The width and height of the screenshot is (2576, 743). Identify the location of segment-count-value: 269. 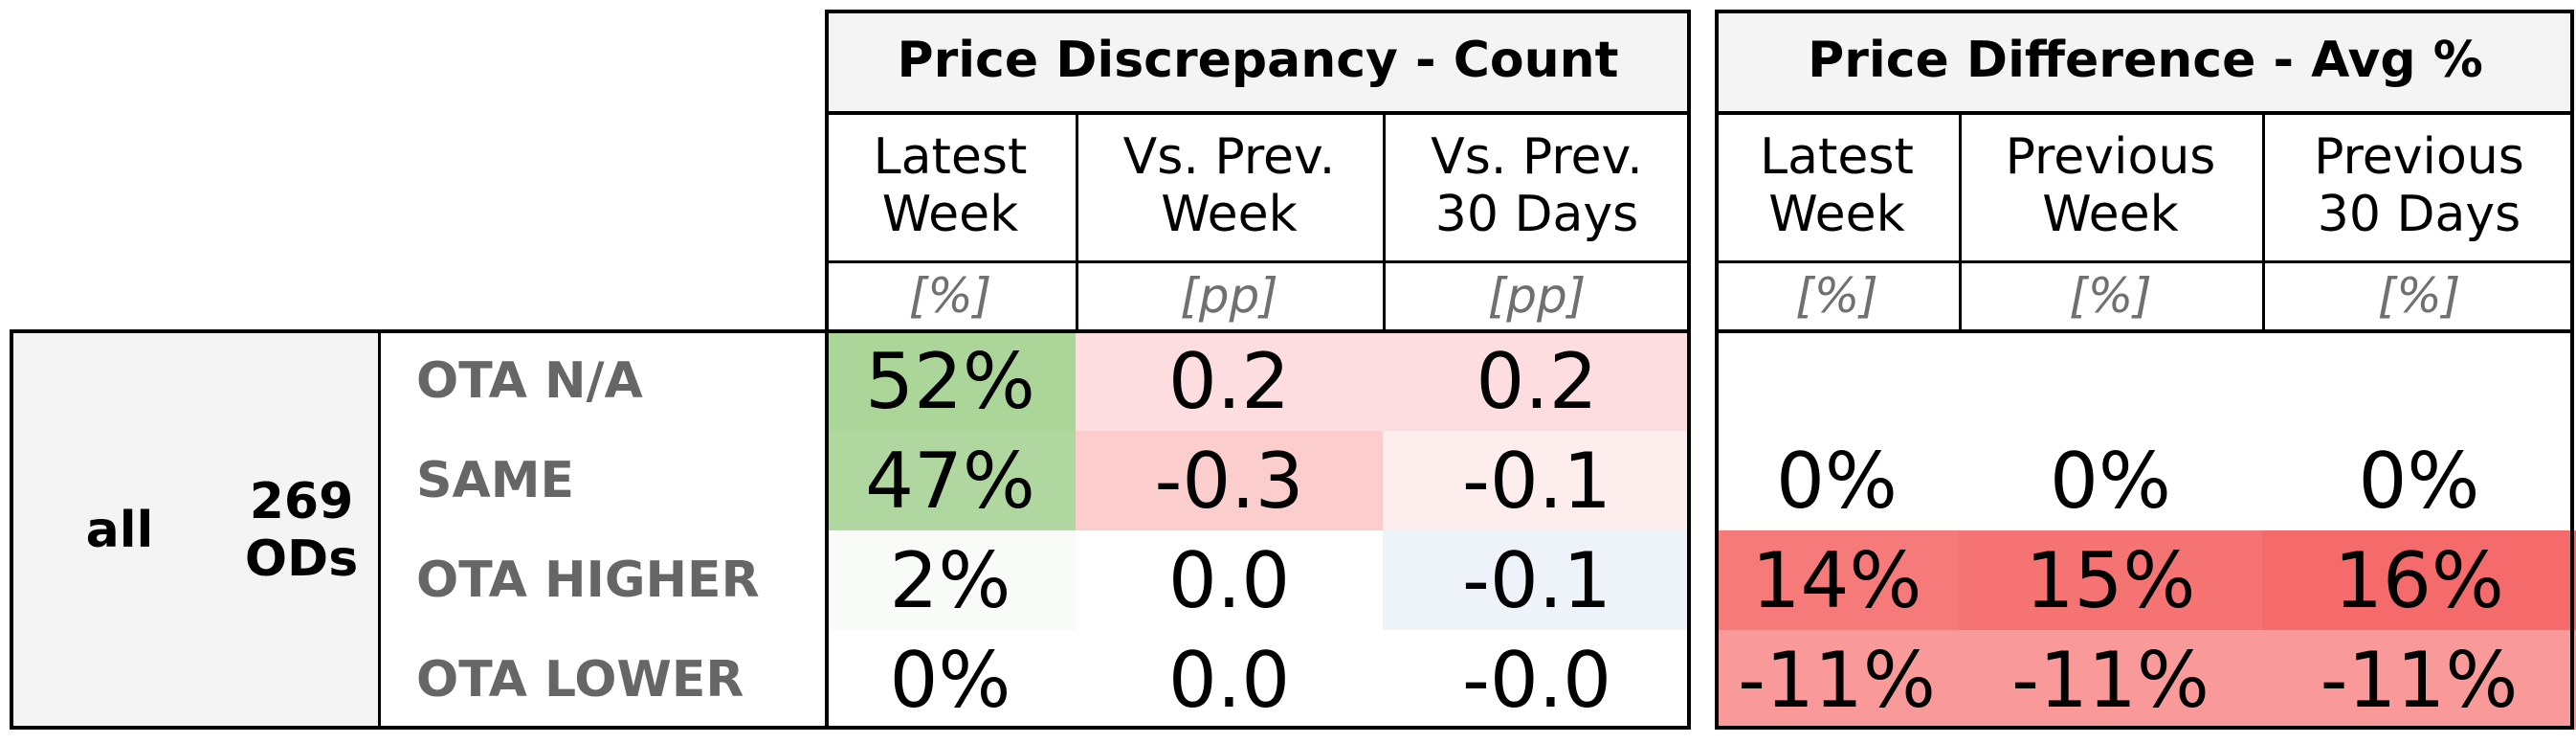
(301, 502).